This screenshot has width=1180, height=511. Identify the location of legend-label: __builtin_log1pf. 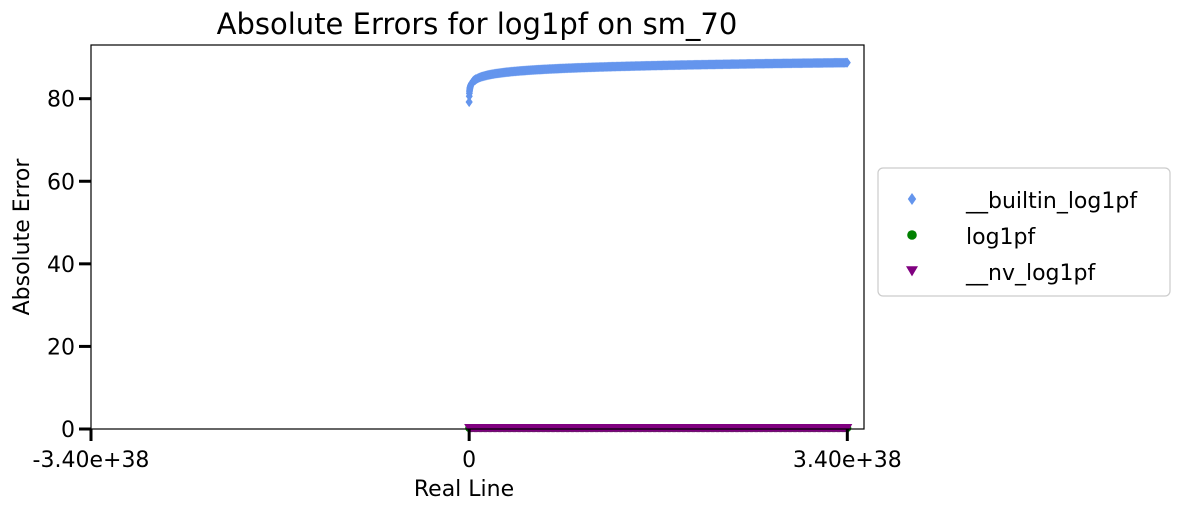
(1051, 201).